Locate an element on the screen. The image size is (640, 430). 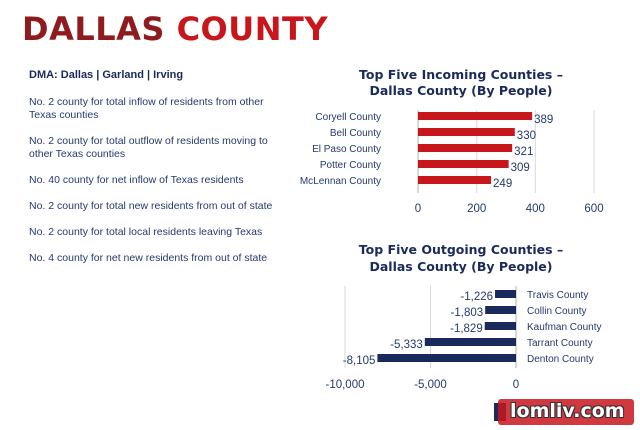
x-tick-label: 400 is located at coordinates (535, 209).